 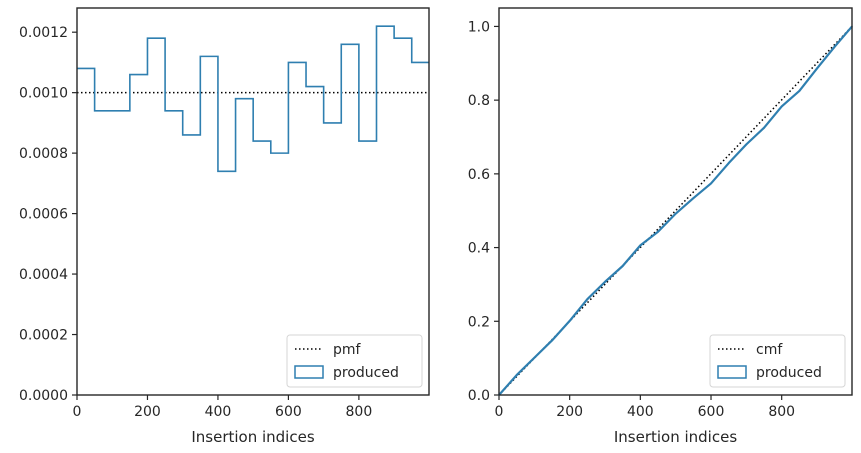 I want to click on y-tick-label: 0.6, so click(x=479, y=175).